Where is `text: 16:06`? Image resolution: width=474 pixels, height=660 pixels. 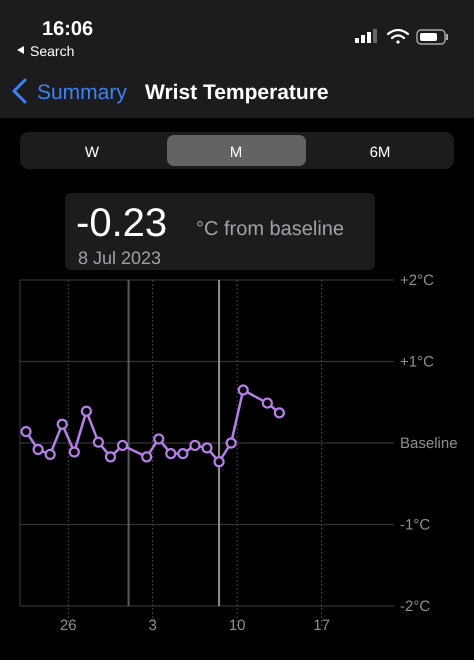
text: 16:06 is located at coordinates (68, 29).